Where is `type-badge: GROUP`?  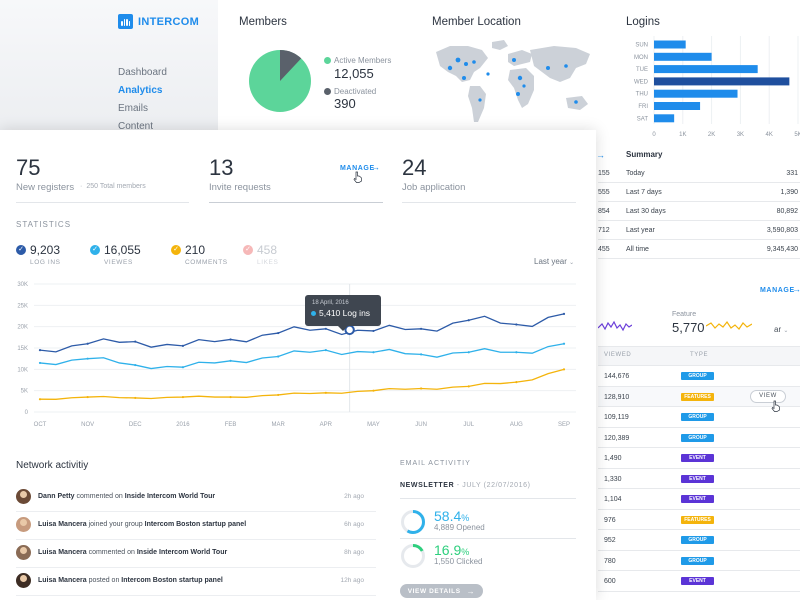
type-badge: GROUP is located at coordinates (697, 417).